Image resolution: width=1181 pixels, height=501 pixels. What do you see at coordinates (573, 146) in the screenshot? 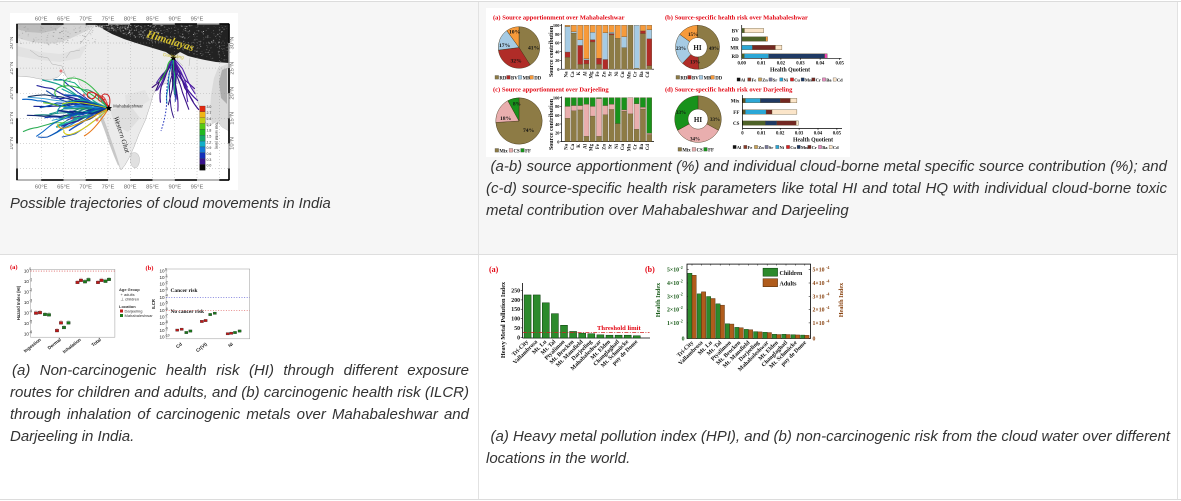
I see `svg-text: Ca` at bounding box center [573, 146].